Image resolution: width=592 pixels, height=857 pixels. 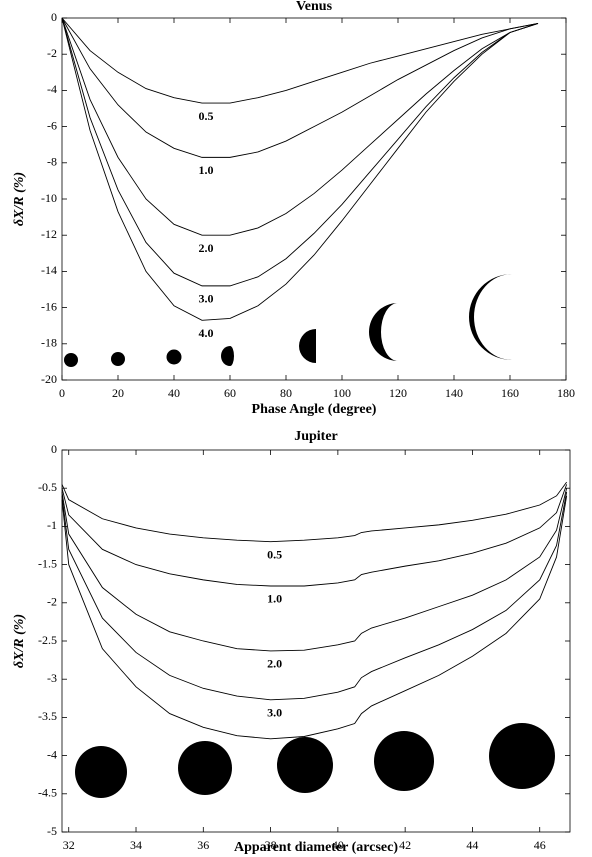 I want to click on x-tick-label: 100, so click(x=342, y=393).